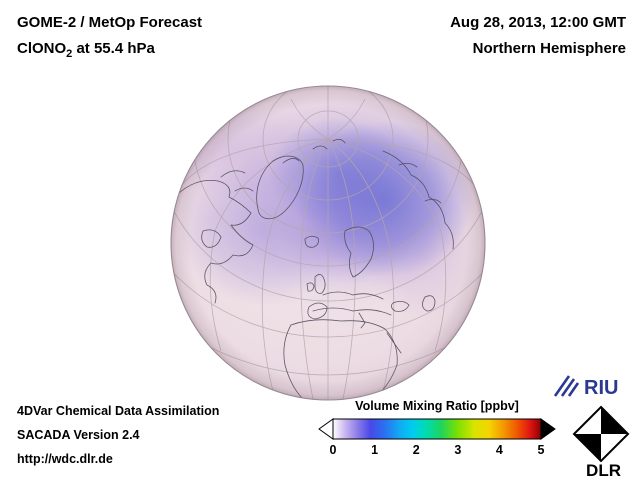 This screenshot has width=640, height=483. I want to click on footer-line-version: SACADA Version 2.4, so click(78, 435).